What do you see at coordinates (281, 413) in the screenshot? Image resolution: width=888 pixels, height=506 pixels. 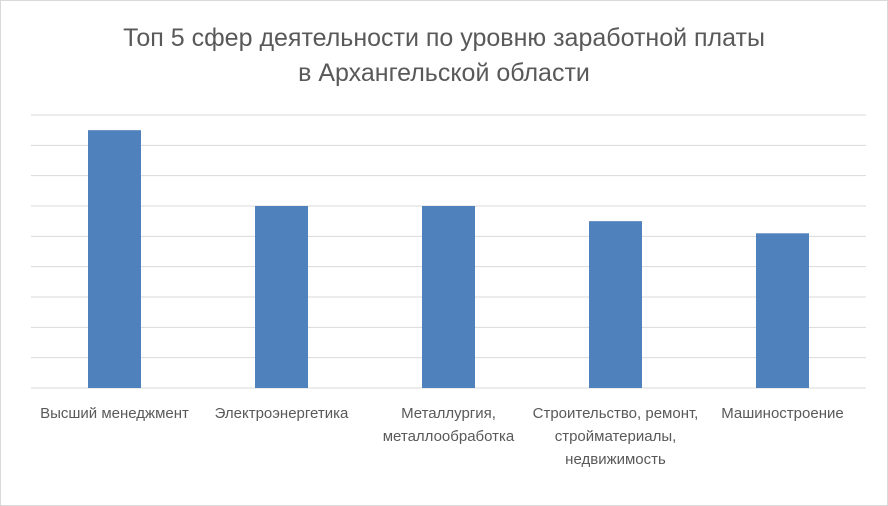 I see `x-tick-label: Электроэнергетика` at bounding box center [281, 413].